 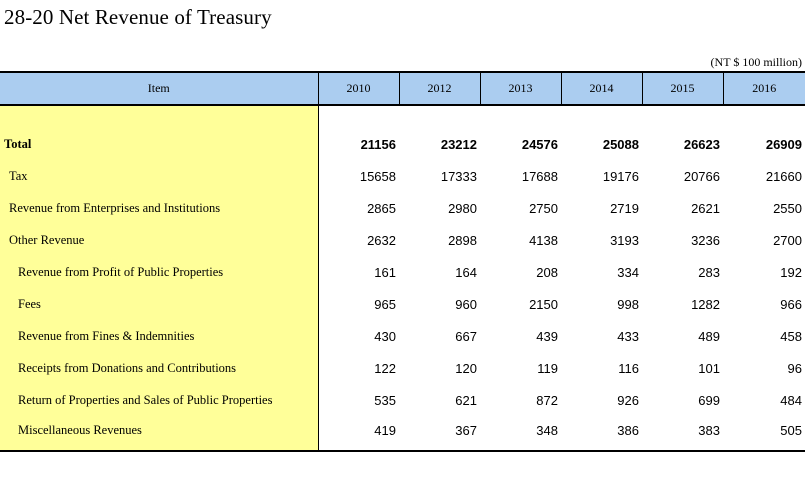 What do you see at coordinates (466, 368) in the screenshot?
I see `cell-value: 120` at bounding box center [466, 368].